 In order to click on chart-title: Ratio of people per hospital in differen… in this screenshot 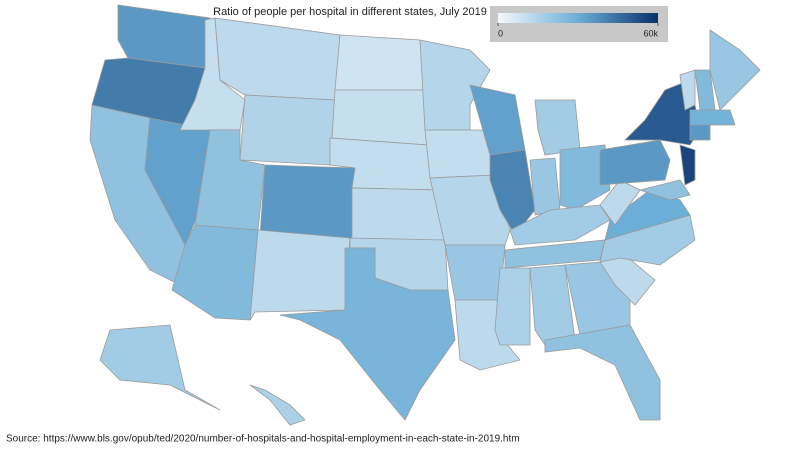, I will do `click(350, 12)`.